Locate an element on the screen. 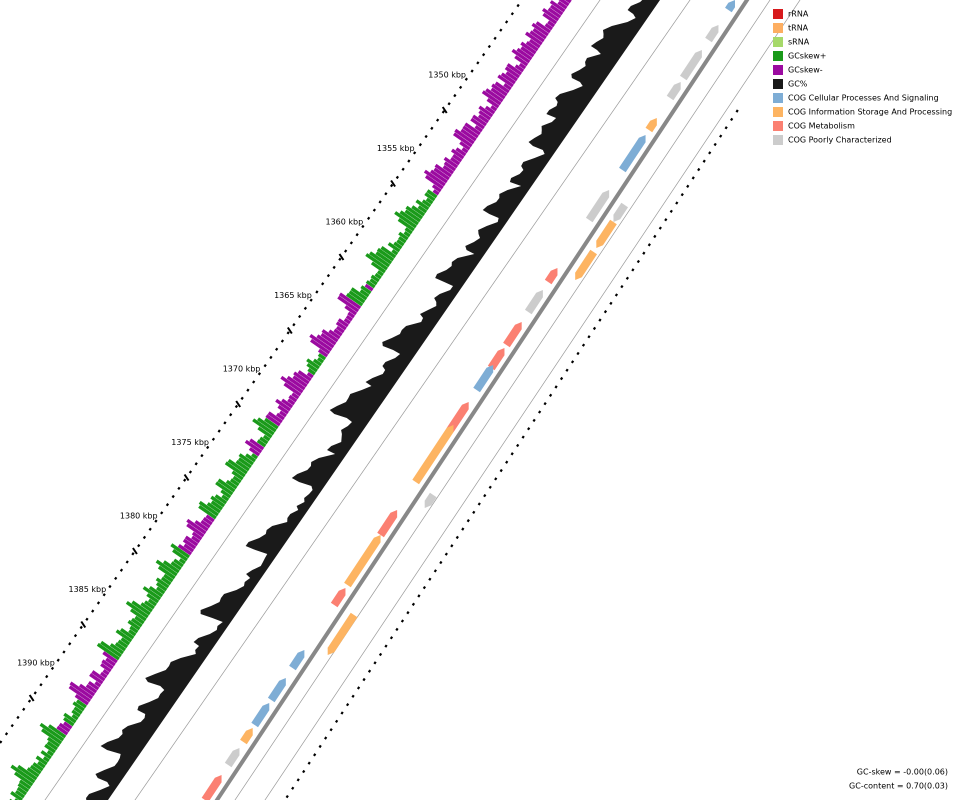  scale-label: 1350 kbp is located at coordinates (447, 75).